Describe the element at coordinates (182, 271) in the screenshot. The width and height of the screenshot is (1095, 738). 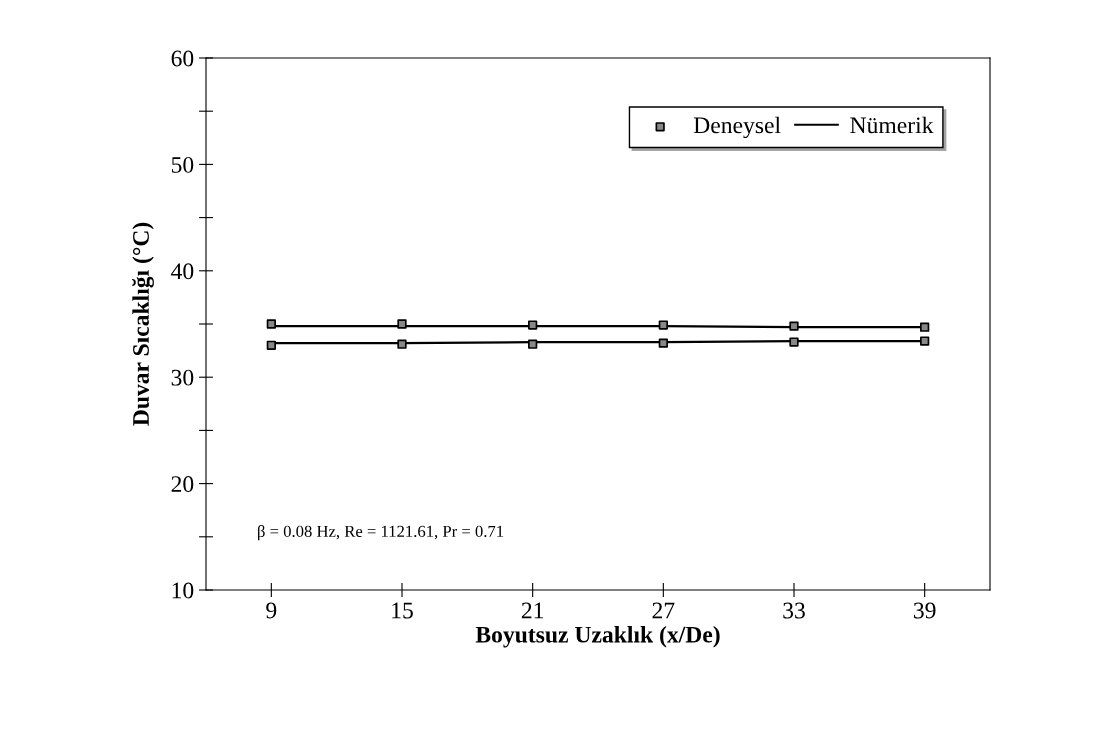
I see `y-tick-label: 40` at that location.